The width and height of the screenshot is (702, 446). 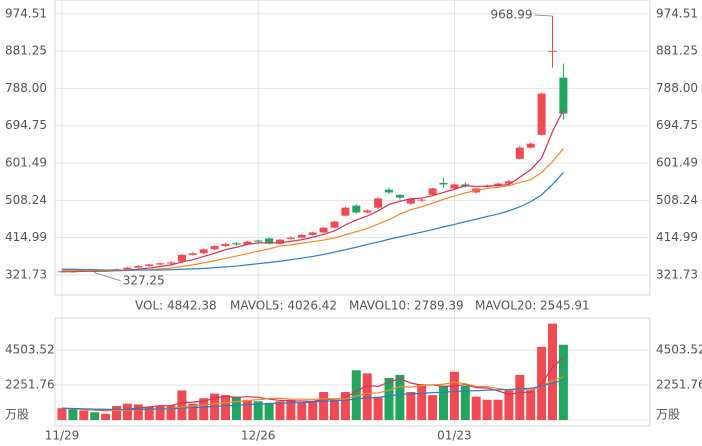 What do you see at coordinates (26, 237) in the screenshot?
I see `y-tick-label-left: 414.99` at bounding box center [26, 237].